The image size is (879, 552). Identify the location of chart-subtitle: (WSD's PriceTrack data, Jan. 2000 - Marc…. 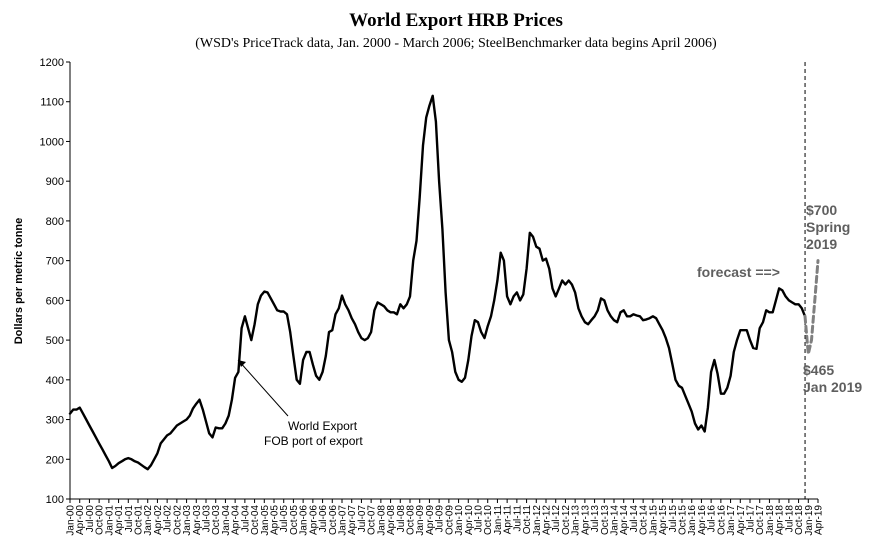
(456, 43).